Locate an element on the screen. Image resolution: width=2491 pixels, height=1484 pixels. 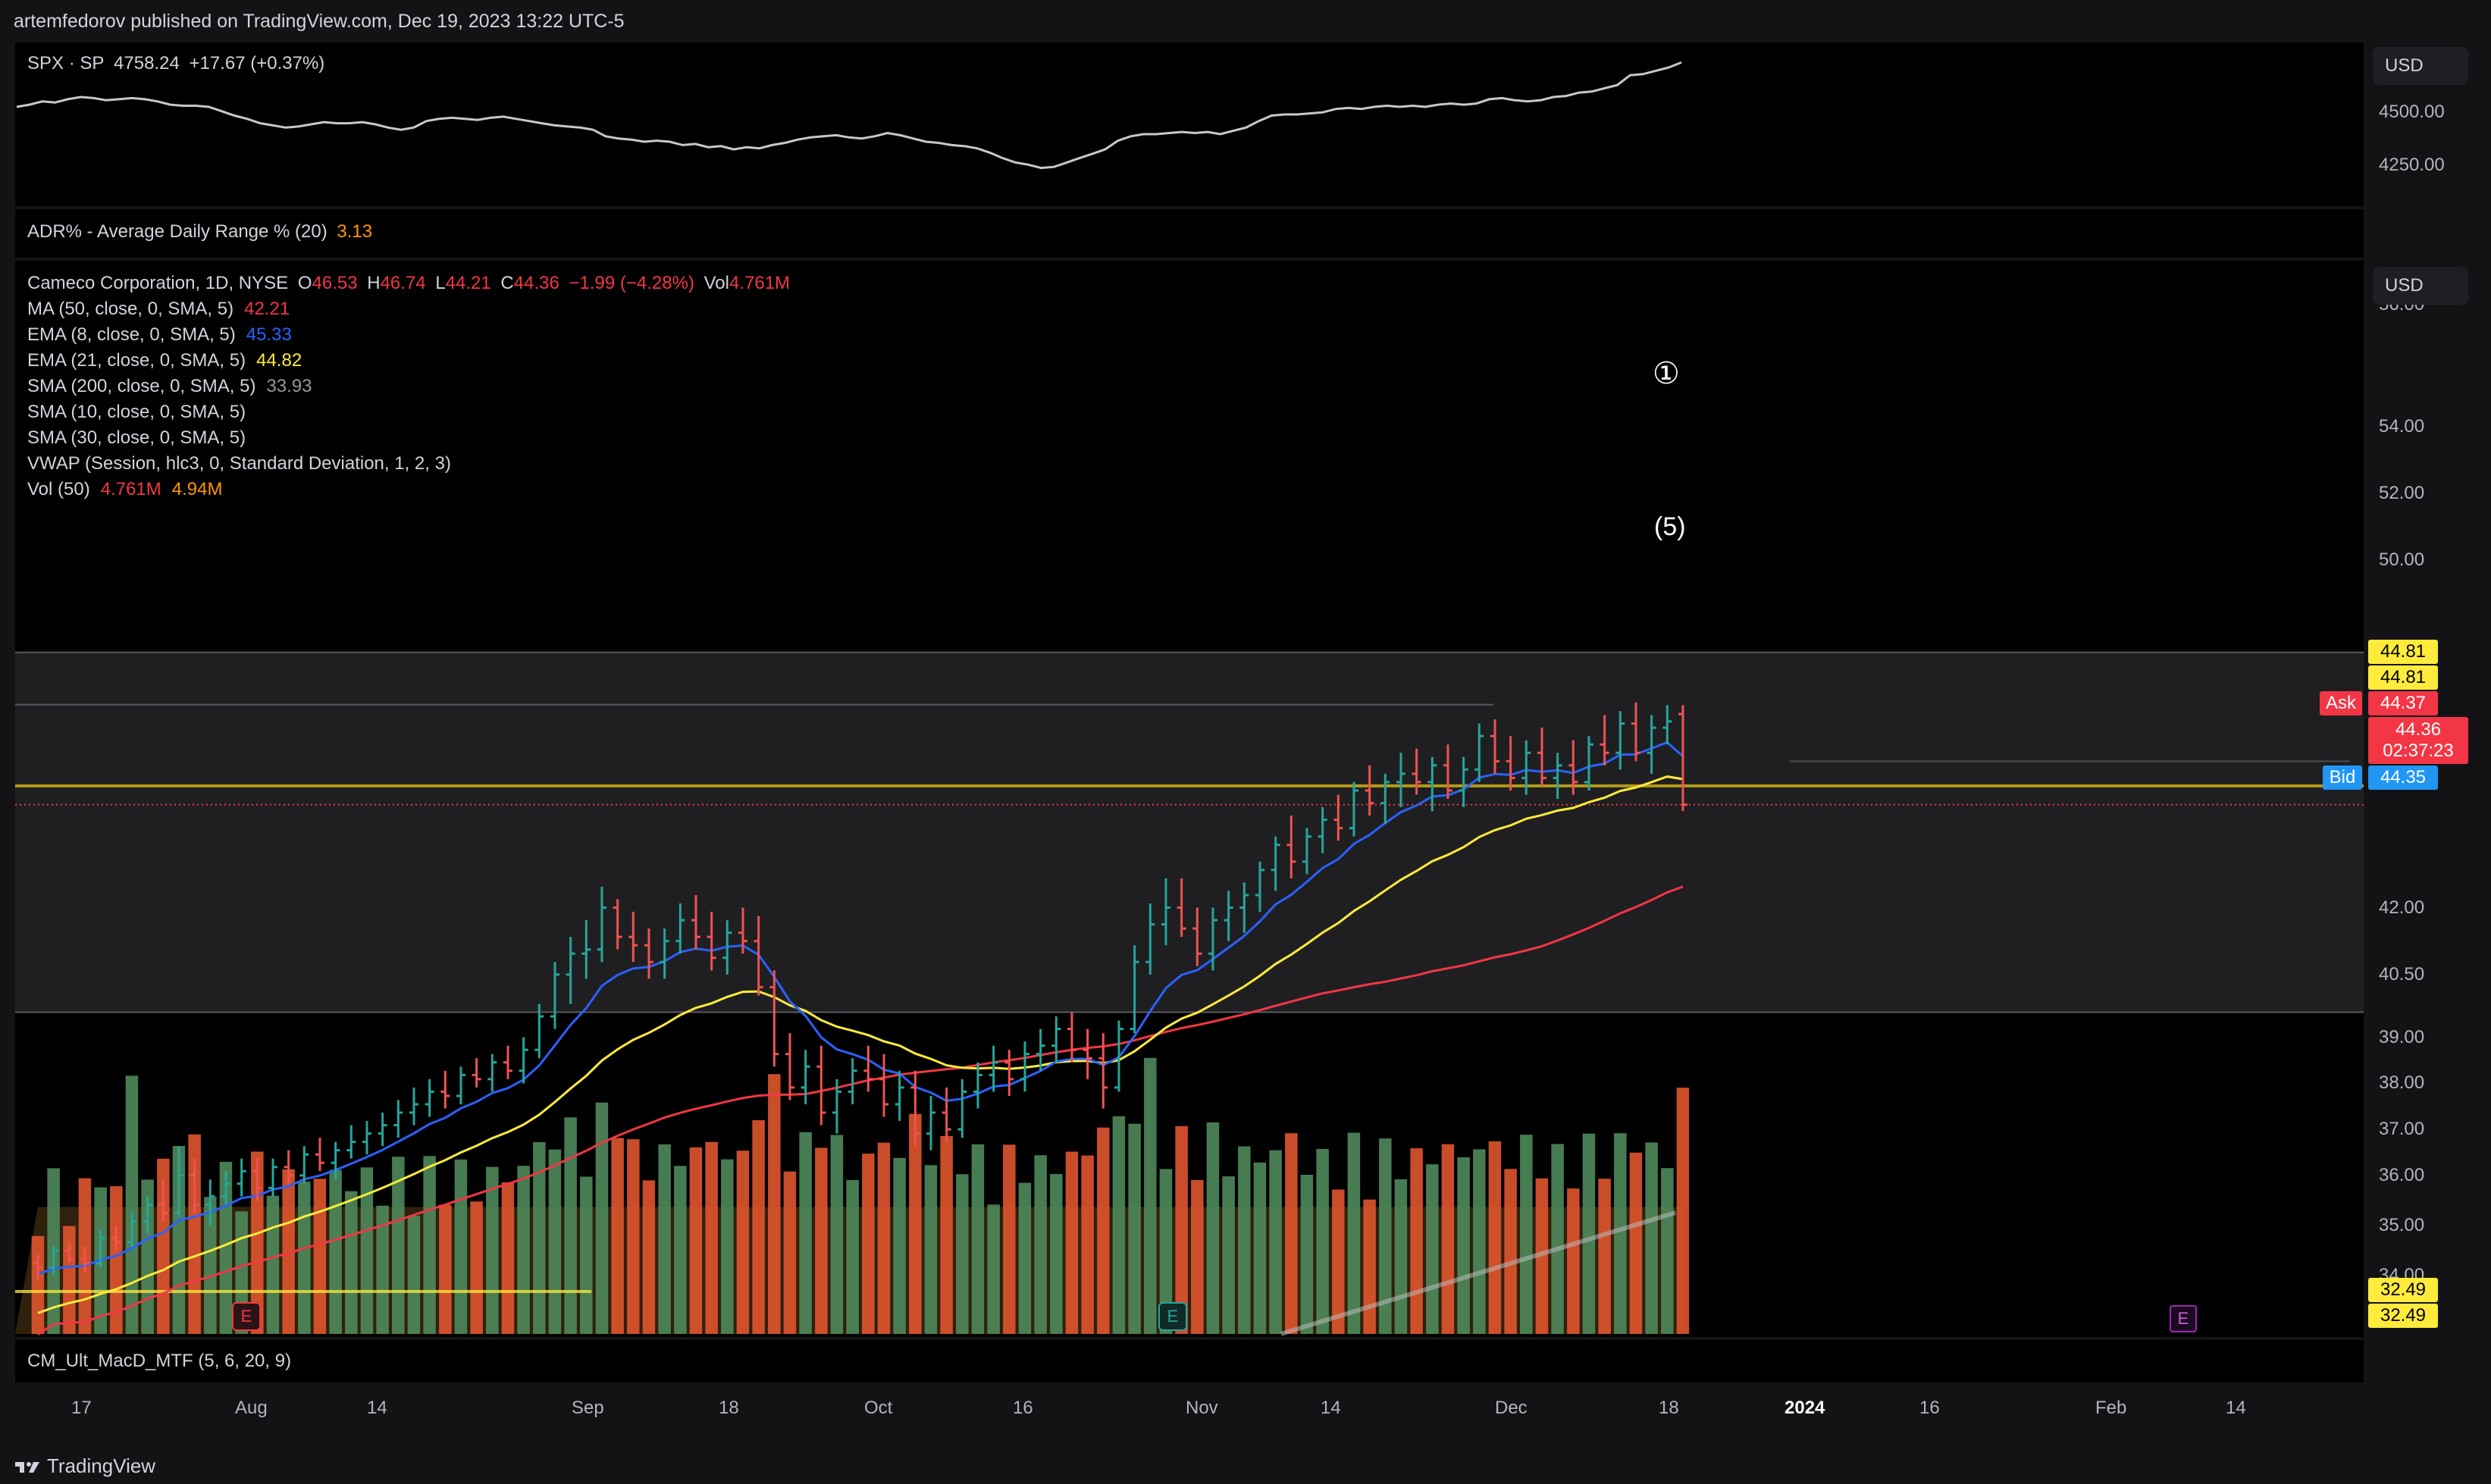
price-axis-label: 36.00 is located at coordinates (2402, 1174).